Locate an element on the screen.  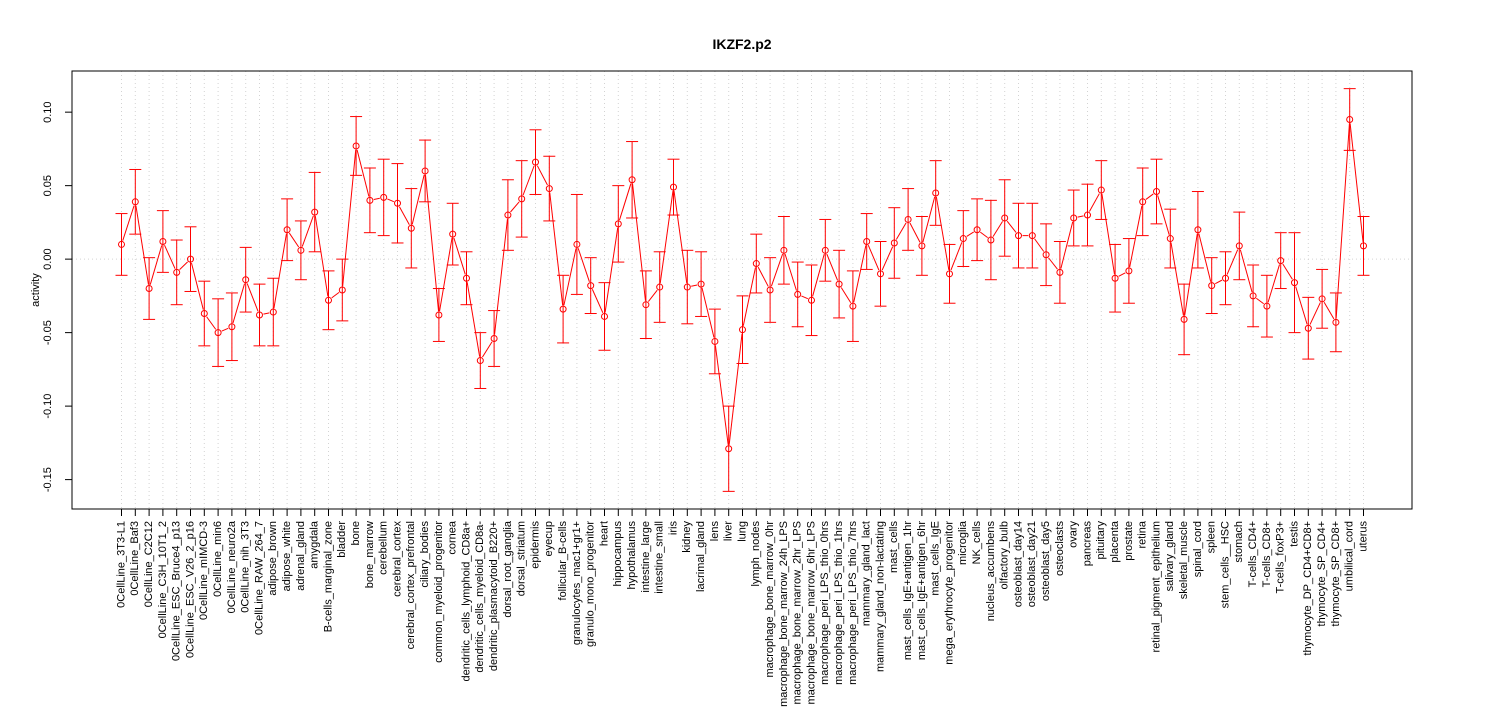
x-tick-label: dendritic_plasmacytoid_B220+ is located at coordinates (494, 596).